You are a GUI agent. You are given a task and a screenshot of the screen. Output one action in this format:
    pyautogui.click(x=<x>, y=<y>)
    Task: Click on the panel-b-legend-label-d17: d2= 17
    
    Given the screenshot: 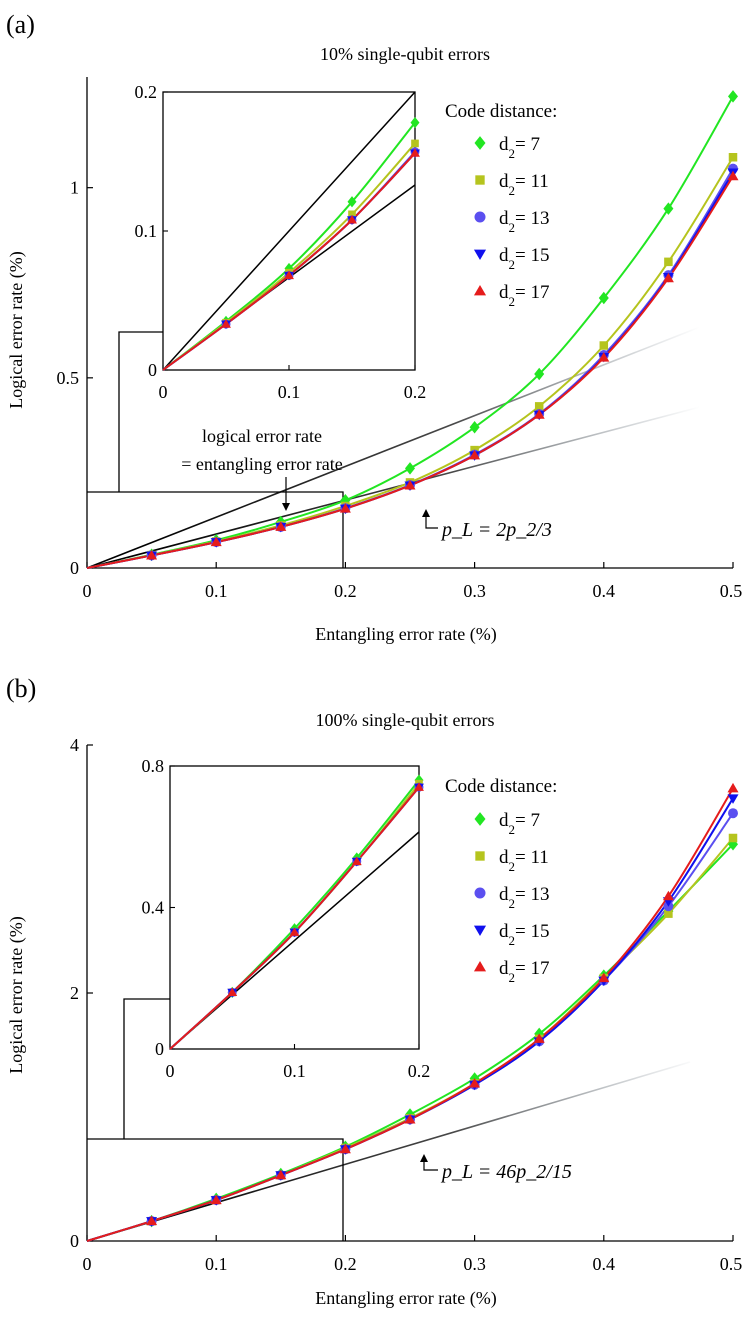 What is the action you would take?
    pyautogui.click(x=524, y=971)
    